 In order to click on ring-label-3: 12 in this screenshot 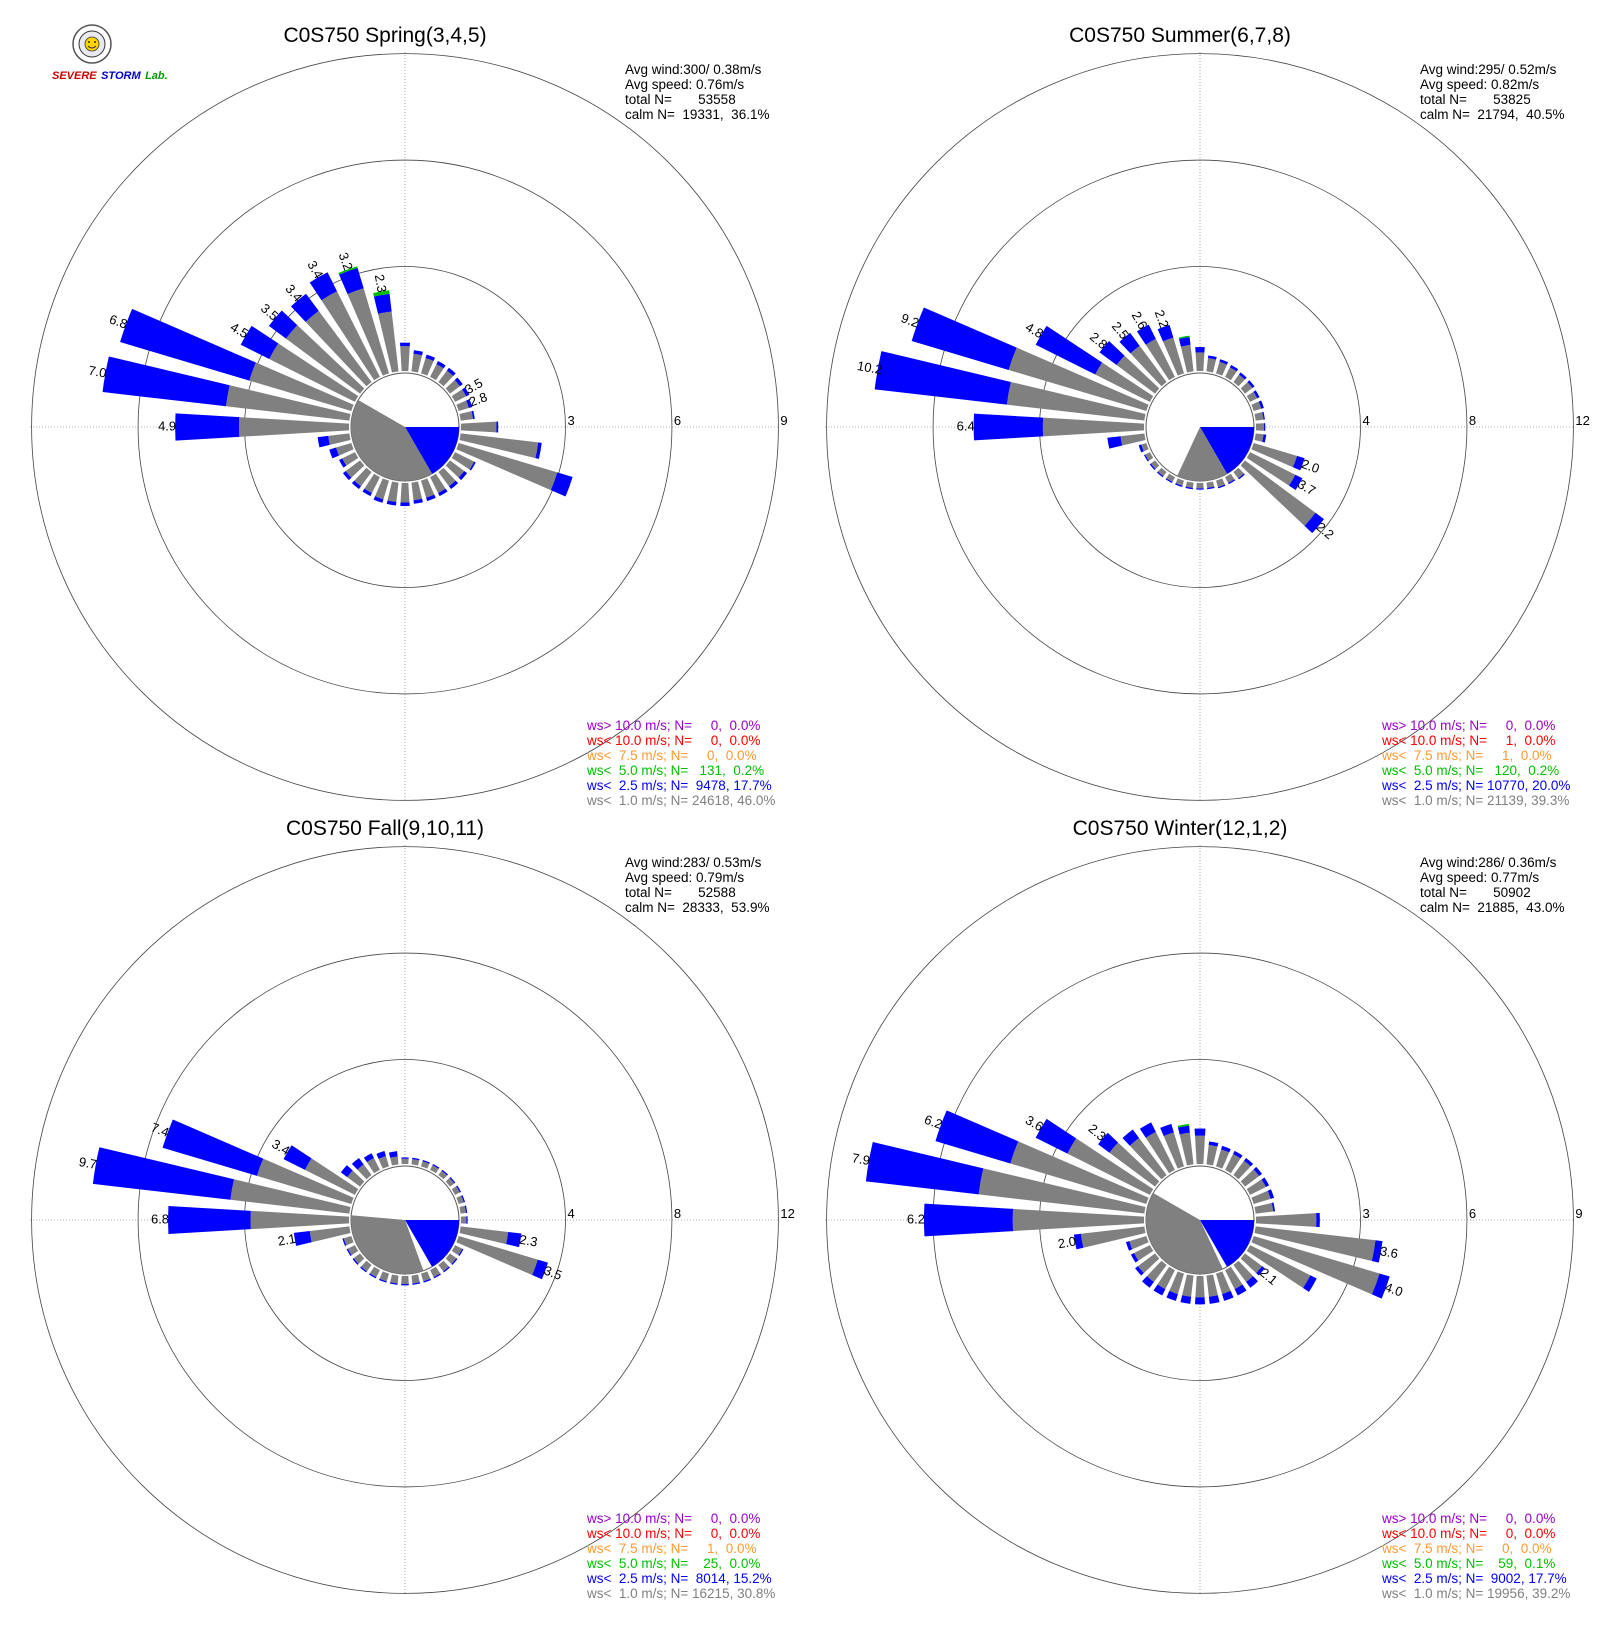, I will do `click(1582, 420)`.